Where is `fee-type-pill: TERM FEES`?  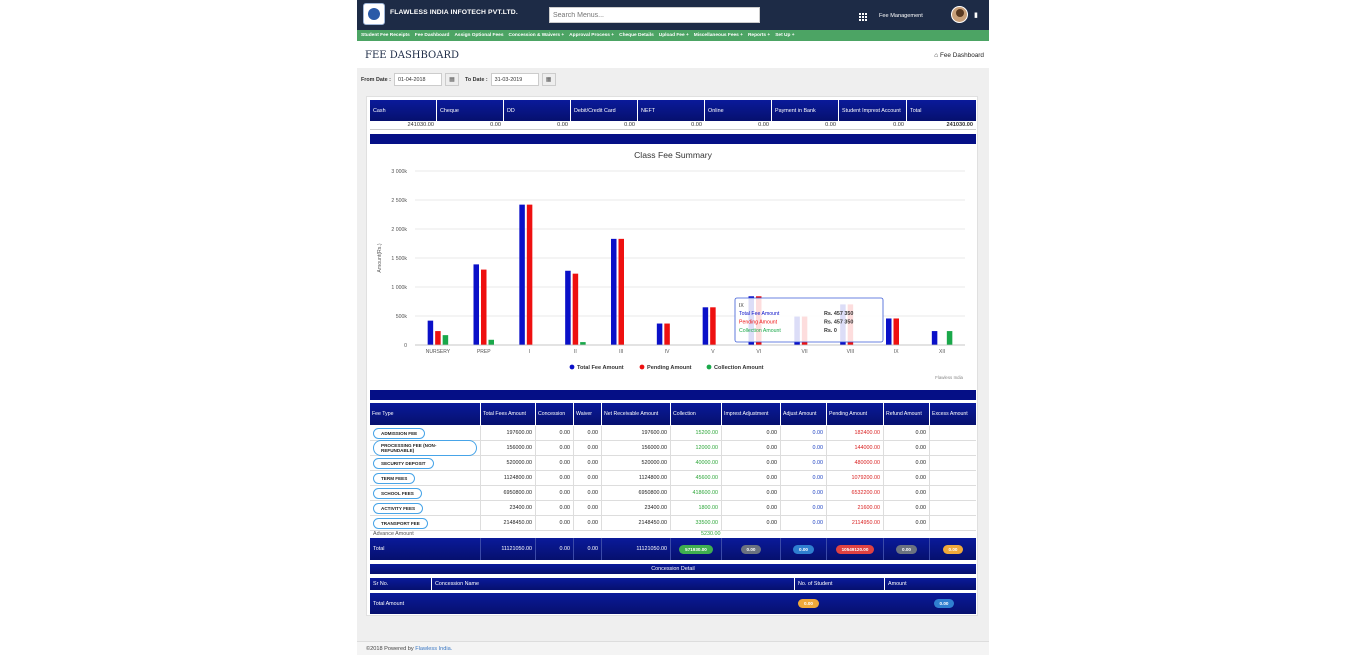
fee-type-pill: TERM FEES is located at coordinates (394, 478).